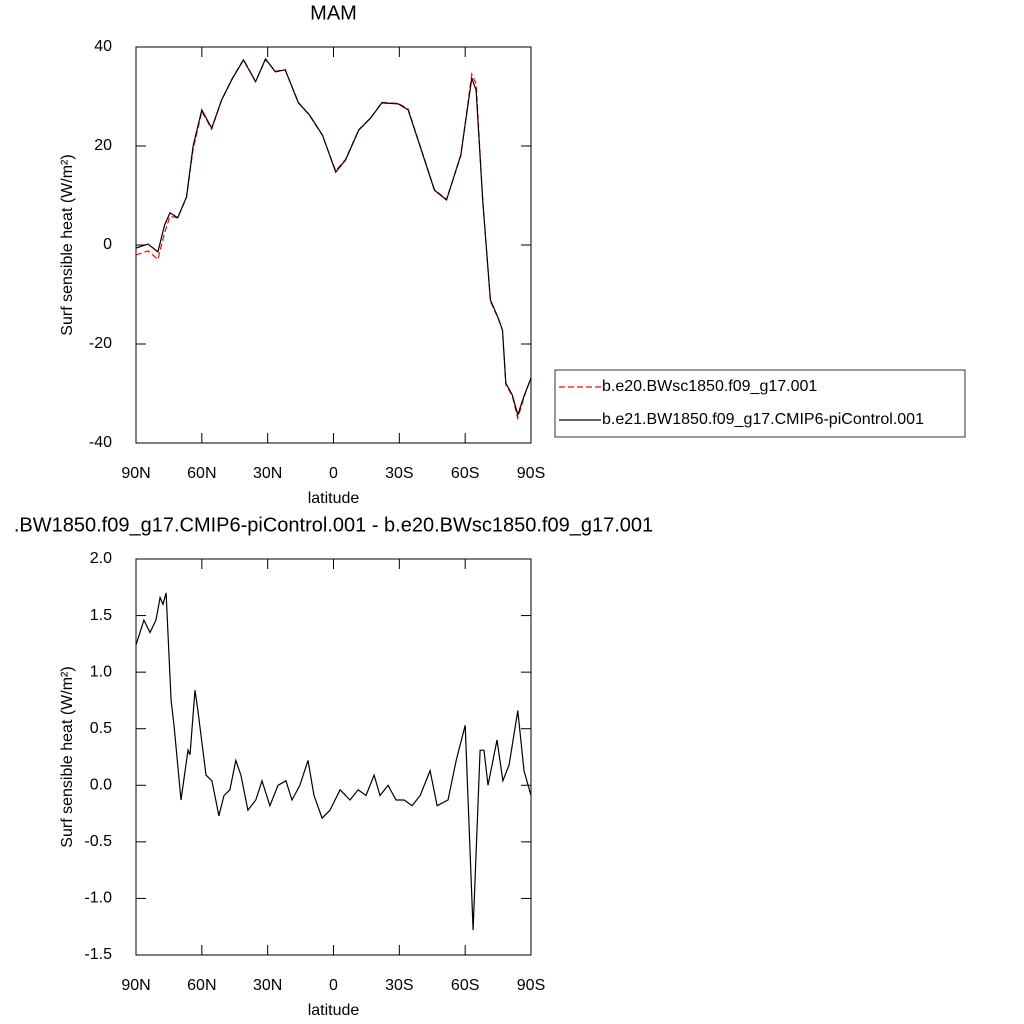  Describe the element at coordinates (98, 954) in the screenshot. I see `y-tick-label: -1.5` at that location.